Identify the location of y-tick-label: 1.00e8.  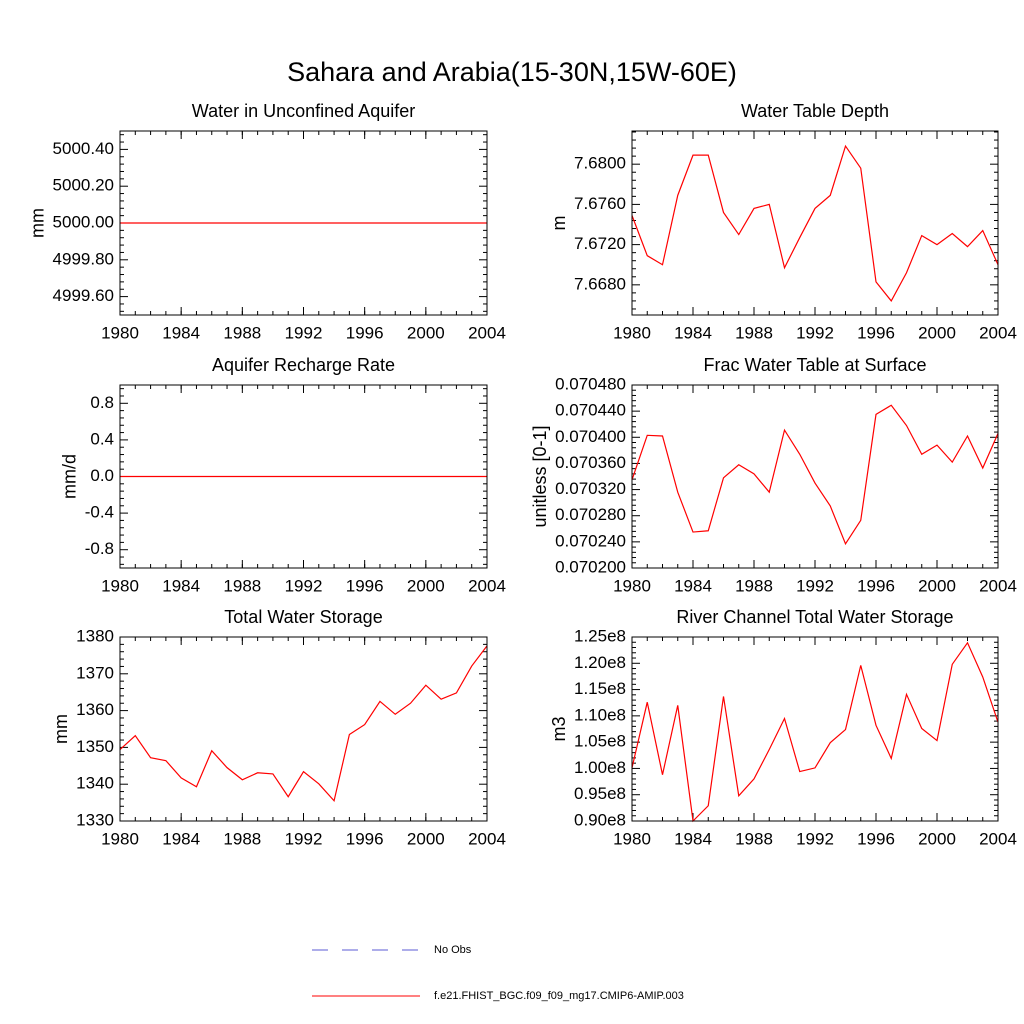
(600, 767).